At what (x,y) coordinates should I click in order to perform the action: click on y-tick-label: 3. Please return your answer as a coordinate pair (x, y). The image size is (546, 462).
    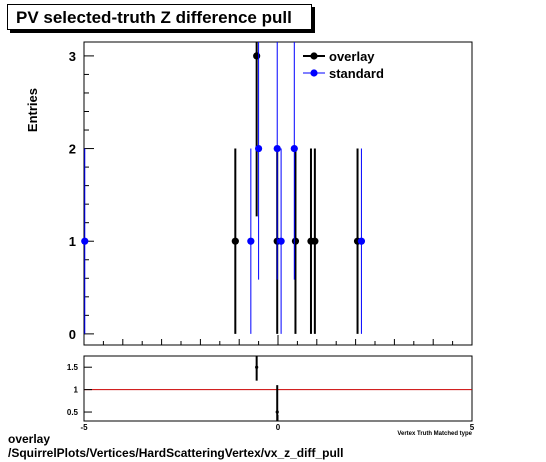
    Looking at the image, I should click on (72, 56).